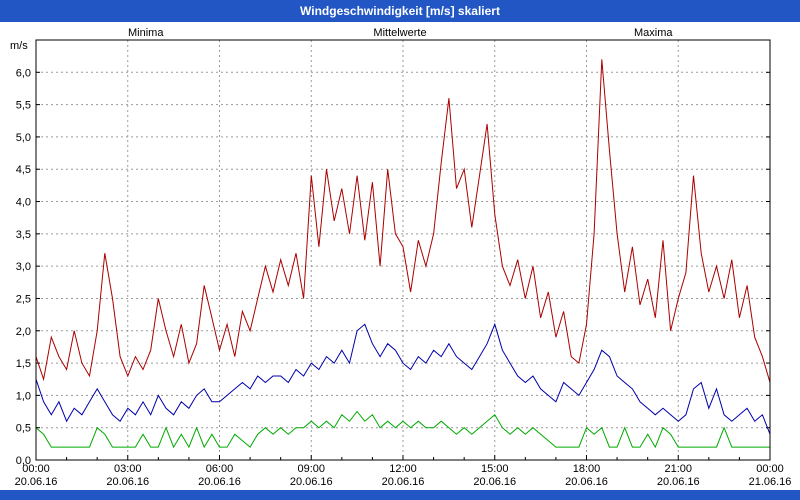 This screenshot has width=800, height=500. What do you see at coordinates (402, 429) in the screenshot?
I see `series-line-minima` at bounding box center [402, 429].